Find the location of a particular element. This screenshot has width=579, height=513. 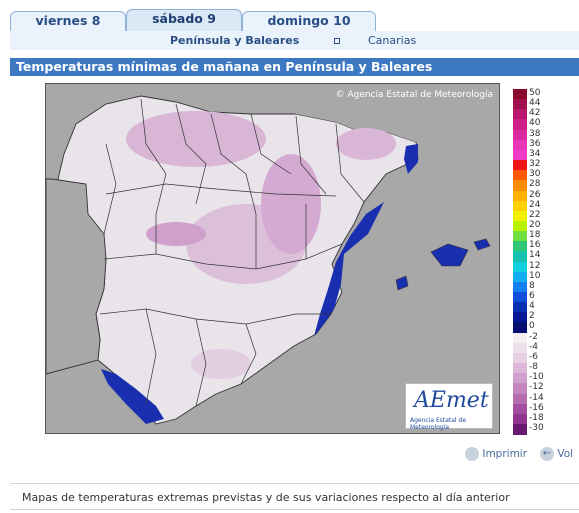

tab-viernes: viernes 8 is located at coordinates (68, 21).